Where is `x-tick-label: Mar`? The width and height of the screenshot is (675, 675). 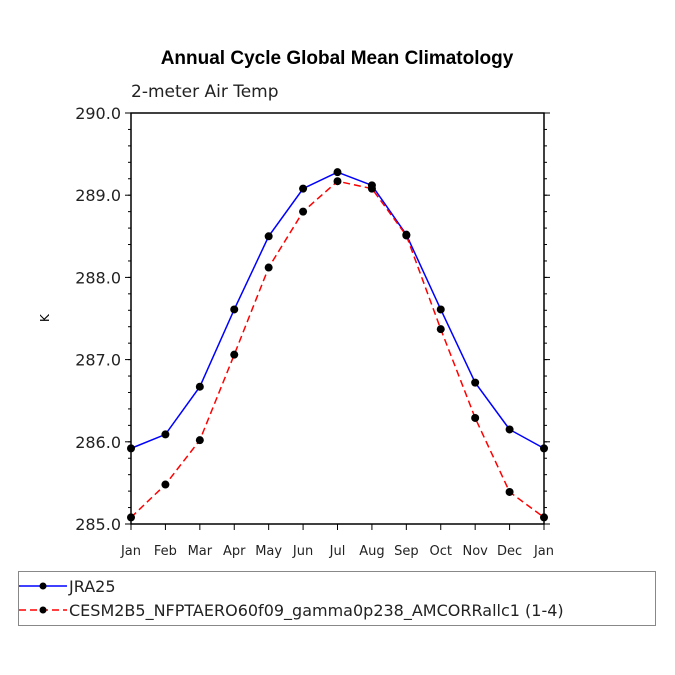 x-tick-label: Mar is located at coordinates (200, 551).